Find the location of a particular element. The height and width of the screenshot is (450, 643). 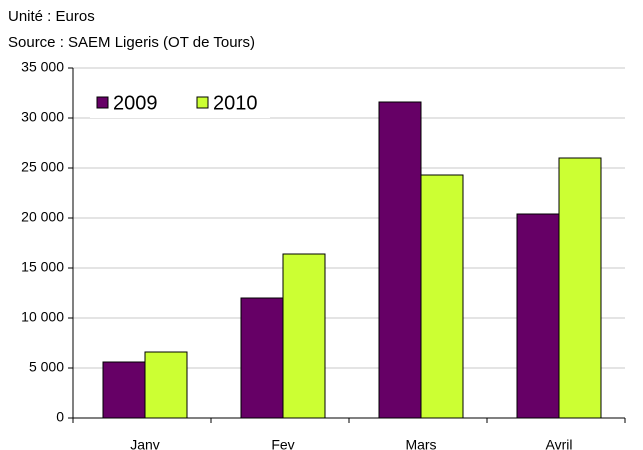

y-tick-label: 20 000 is located at coordinates (42, 217).